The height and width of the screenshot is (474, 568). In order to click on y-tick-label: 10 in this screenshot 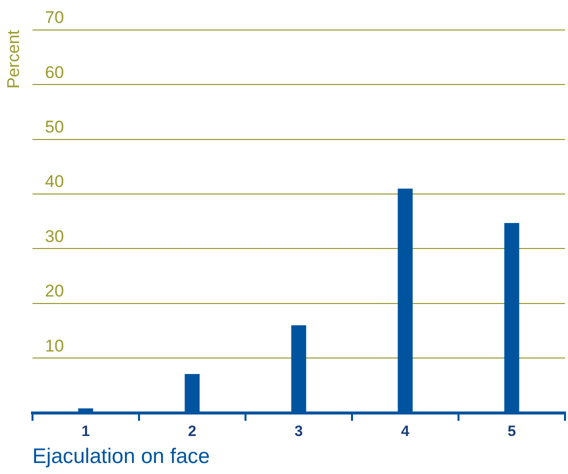, I will do `click(54, 346)`.